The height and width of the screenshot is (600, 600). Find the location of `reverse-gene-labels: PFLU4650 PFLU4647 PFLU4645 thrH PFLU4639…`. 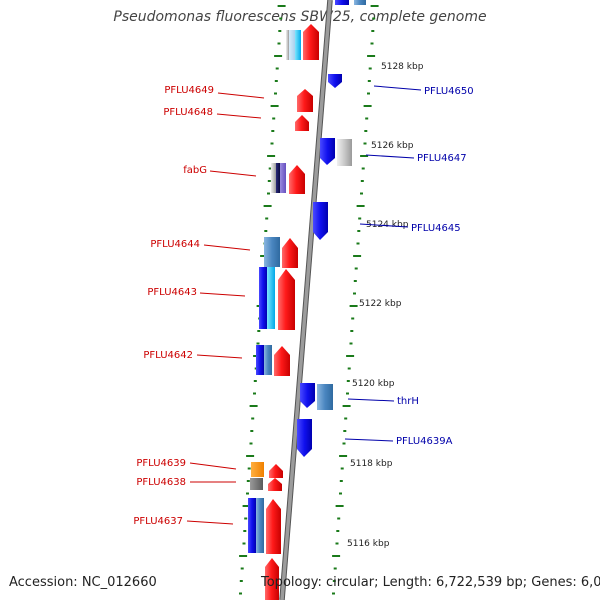

reverse-gene-labels: PFLU4650 PFLU4647 PFLU4645 thrH PFLU4639… is located at coordinates (409, 266).